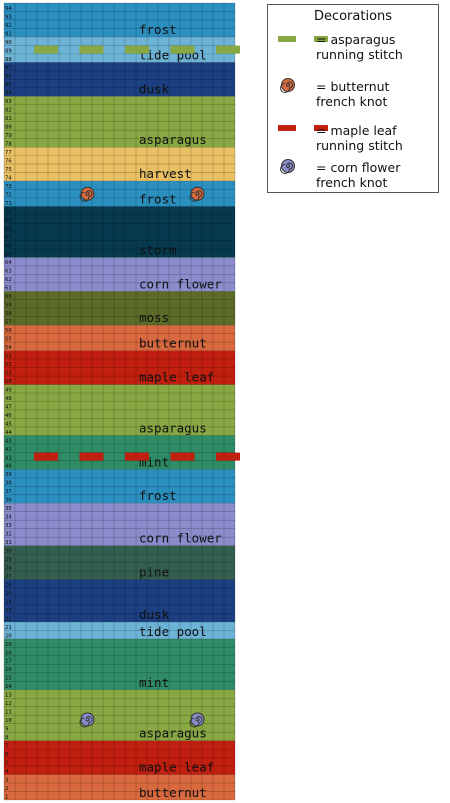 This screenshot has width=450, height=803. I want to click on row-number: 53, so click(8, 357).